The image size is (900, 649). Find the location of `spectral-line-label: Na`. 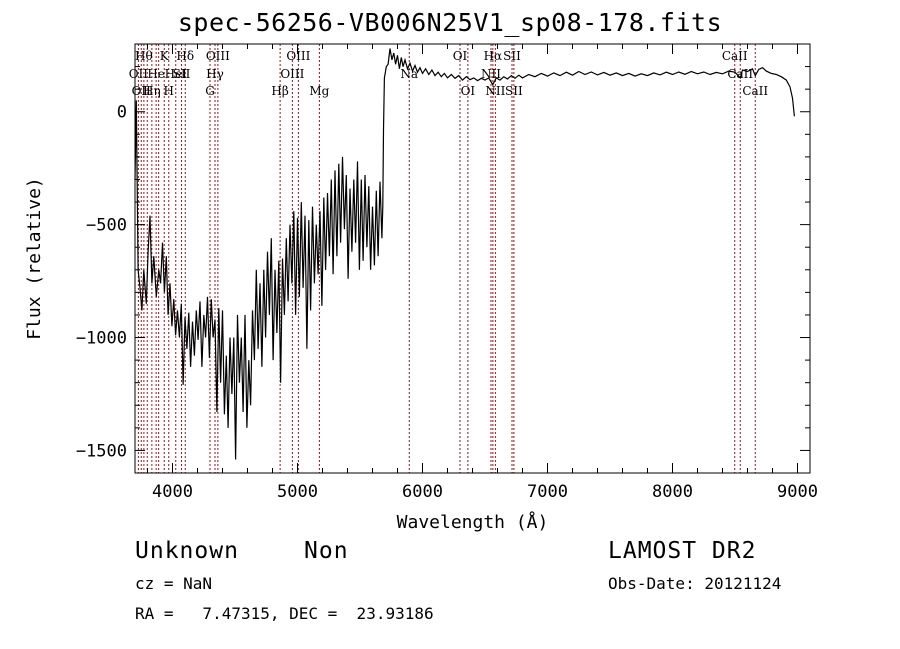

spectral-line-label: Na is located at coordinates (409, 74).